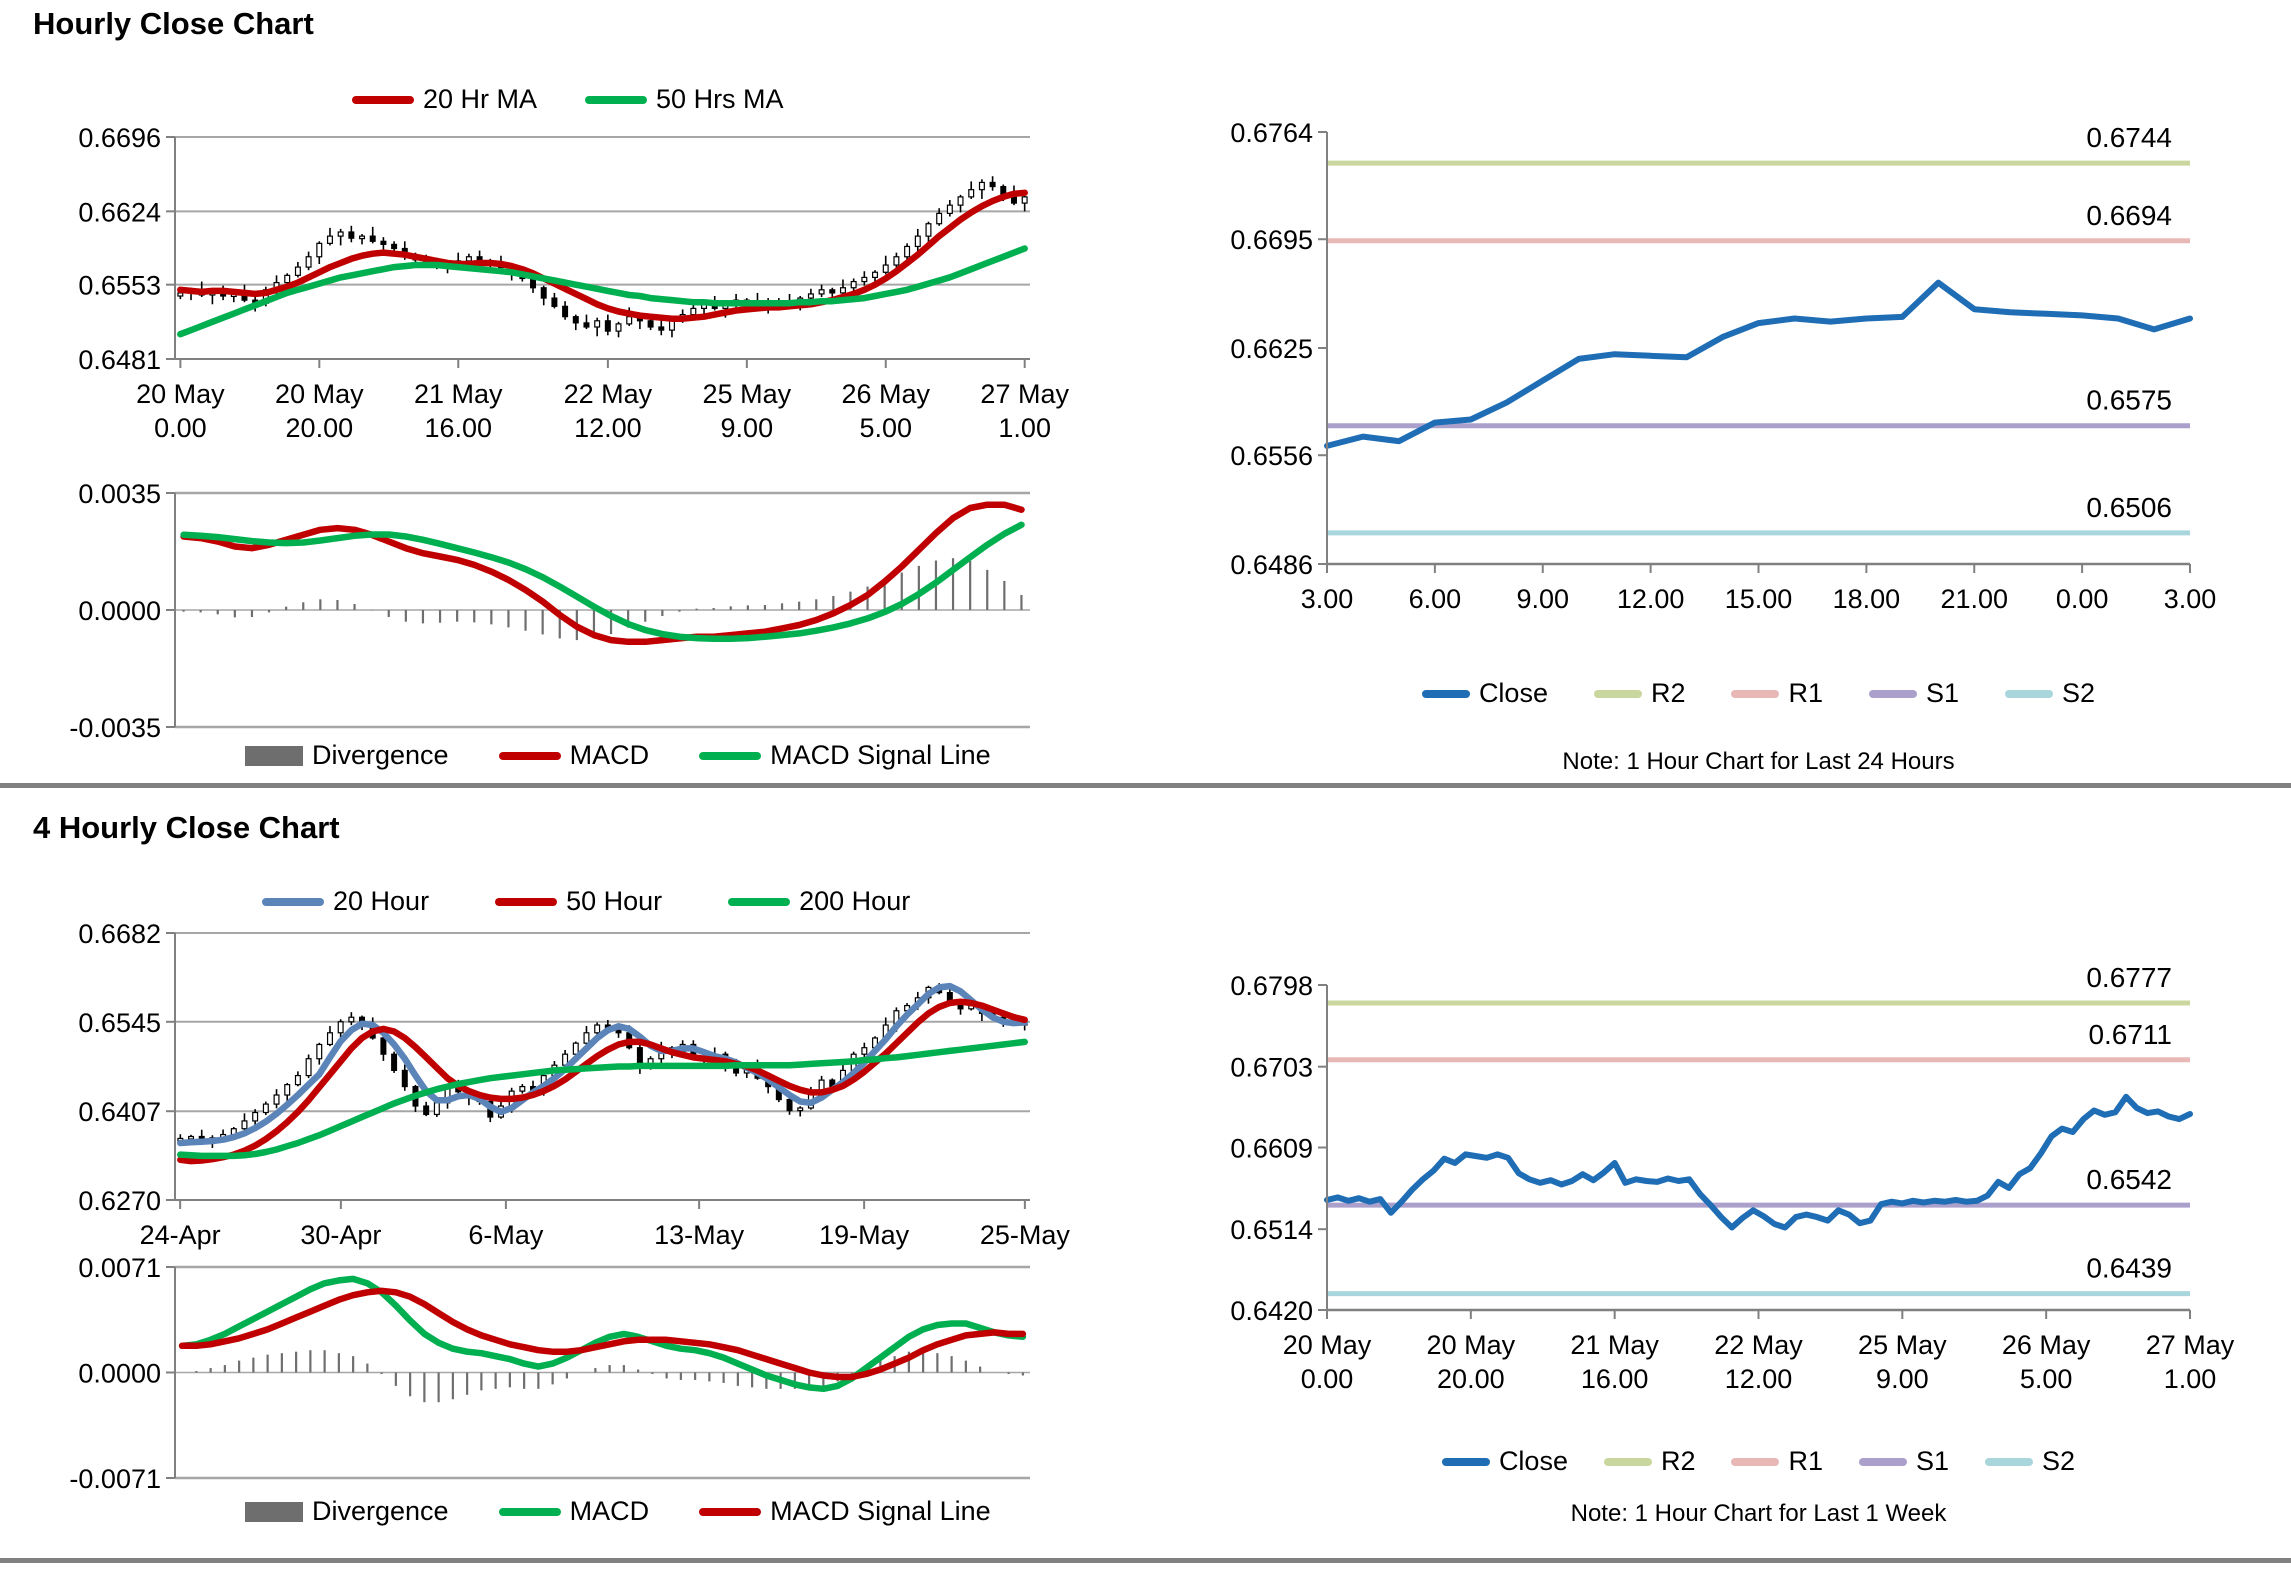  I want to click on macd-signal-line, so click(602, 581).